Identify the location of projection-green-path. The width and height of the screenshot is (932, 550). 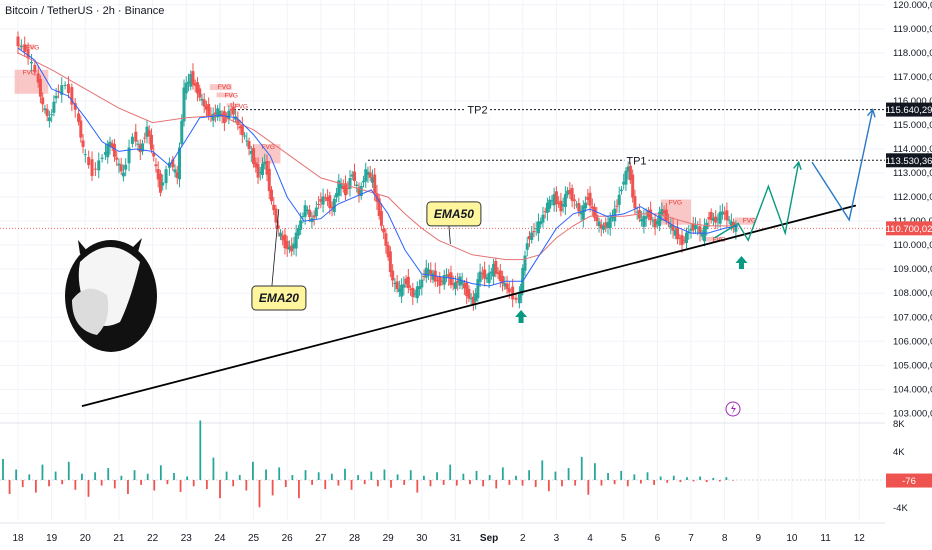
(757, 202).